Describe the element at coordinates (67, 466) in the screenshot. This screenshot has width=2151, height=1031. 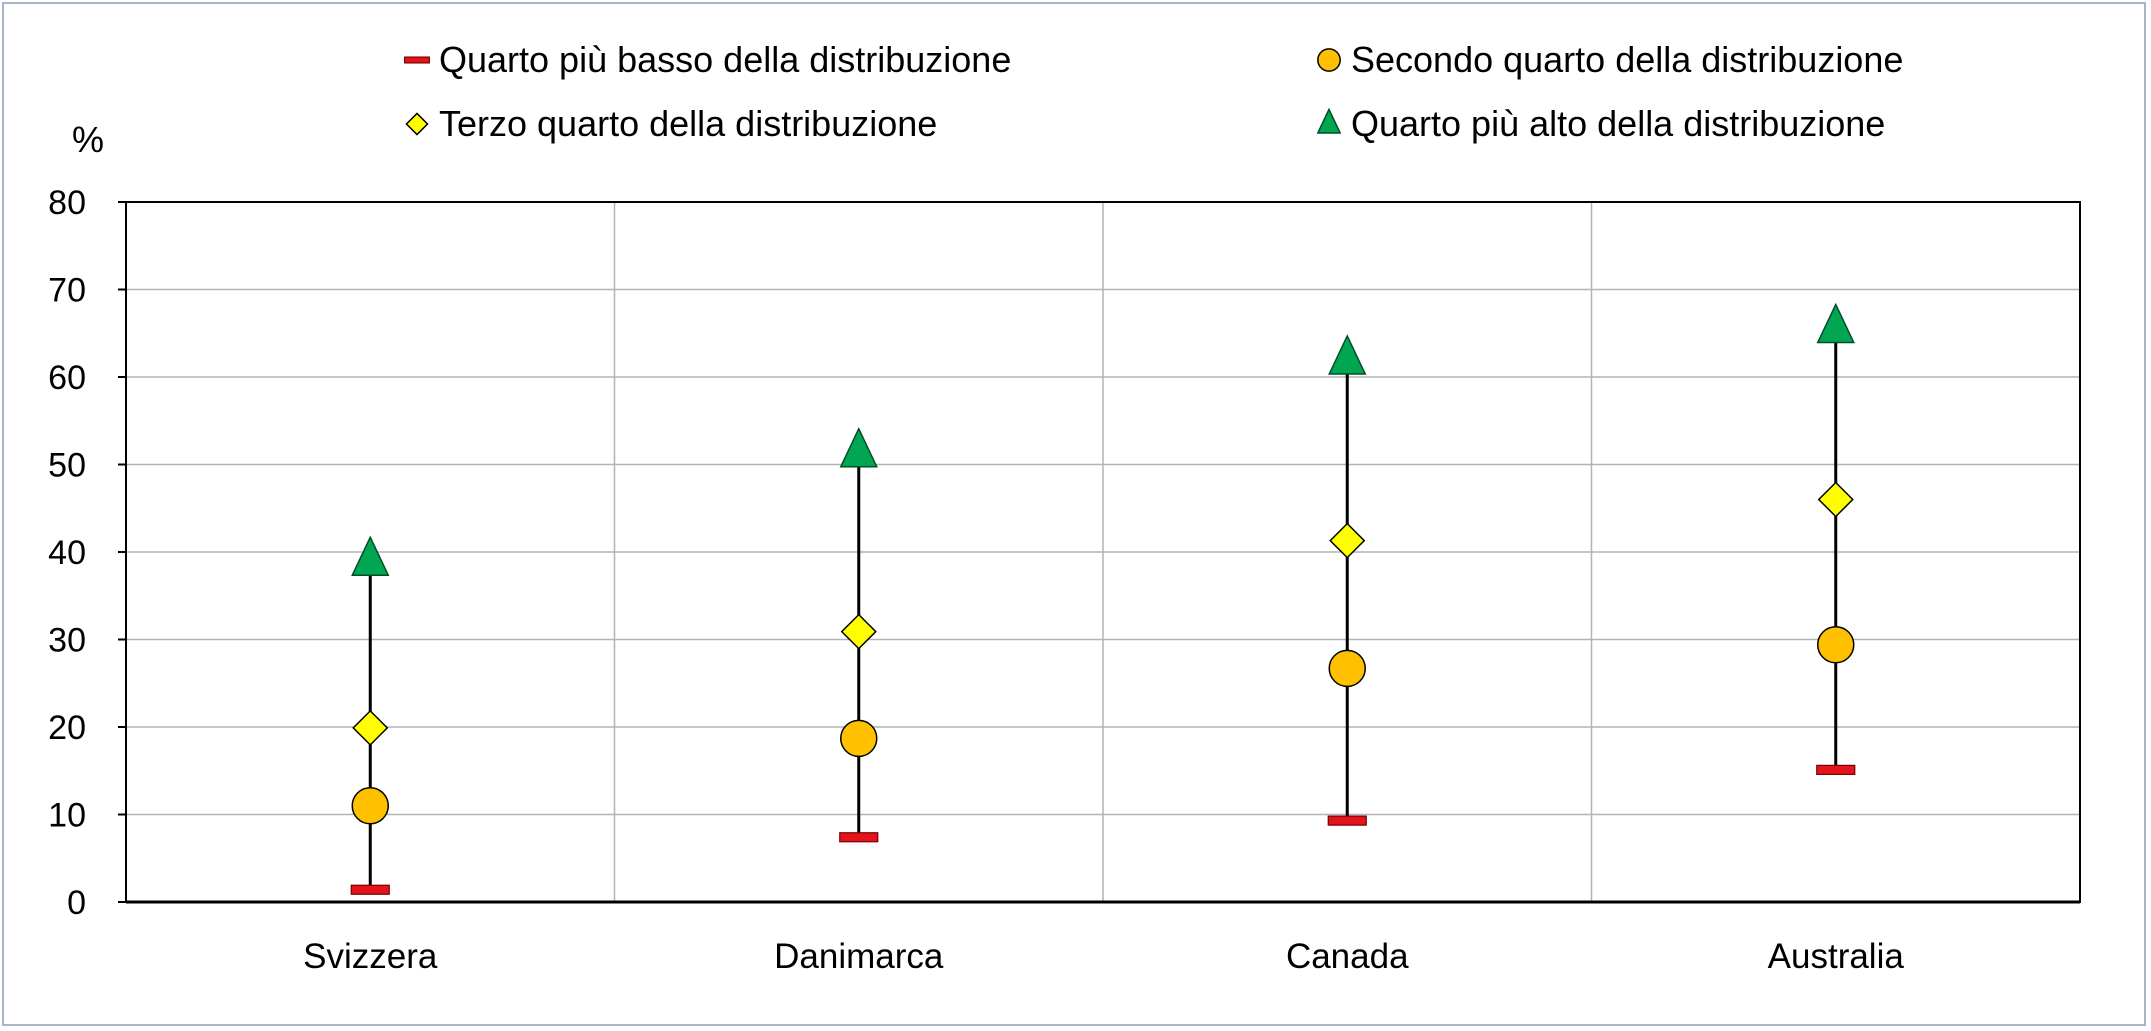
I see `y-tick-label: 50` at that location.